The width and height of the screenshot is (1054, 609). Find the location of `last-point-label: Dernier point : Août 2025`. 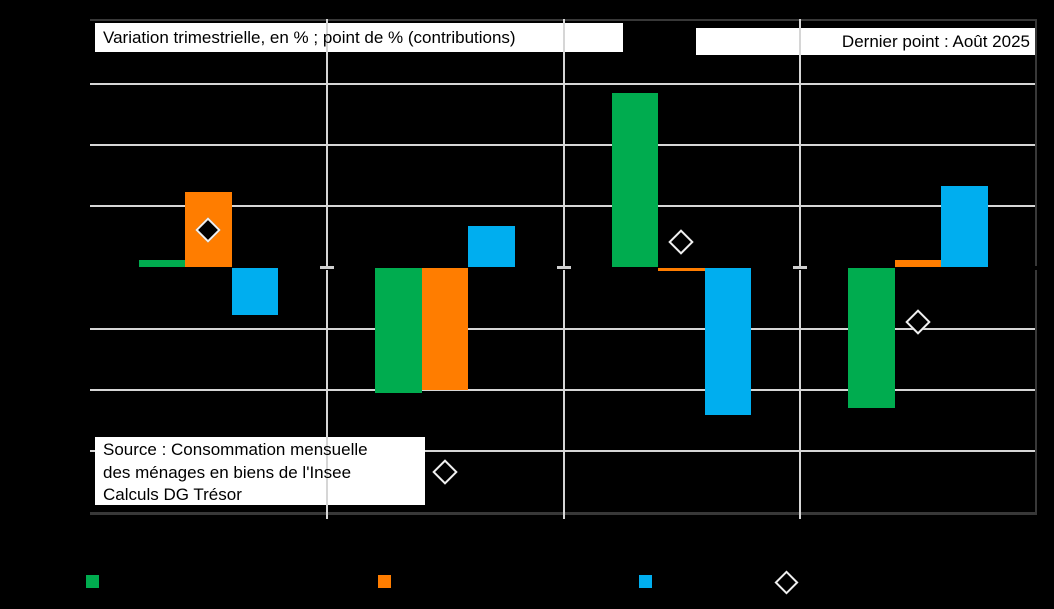

last-point-label: Dernier point : Août 2025 is located at coordinates (935, 41).